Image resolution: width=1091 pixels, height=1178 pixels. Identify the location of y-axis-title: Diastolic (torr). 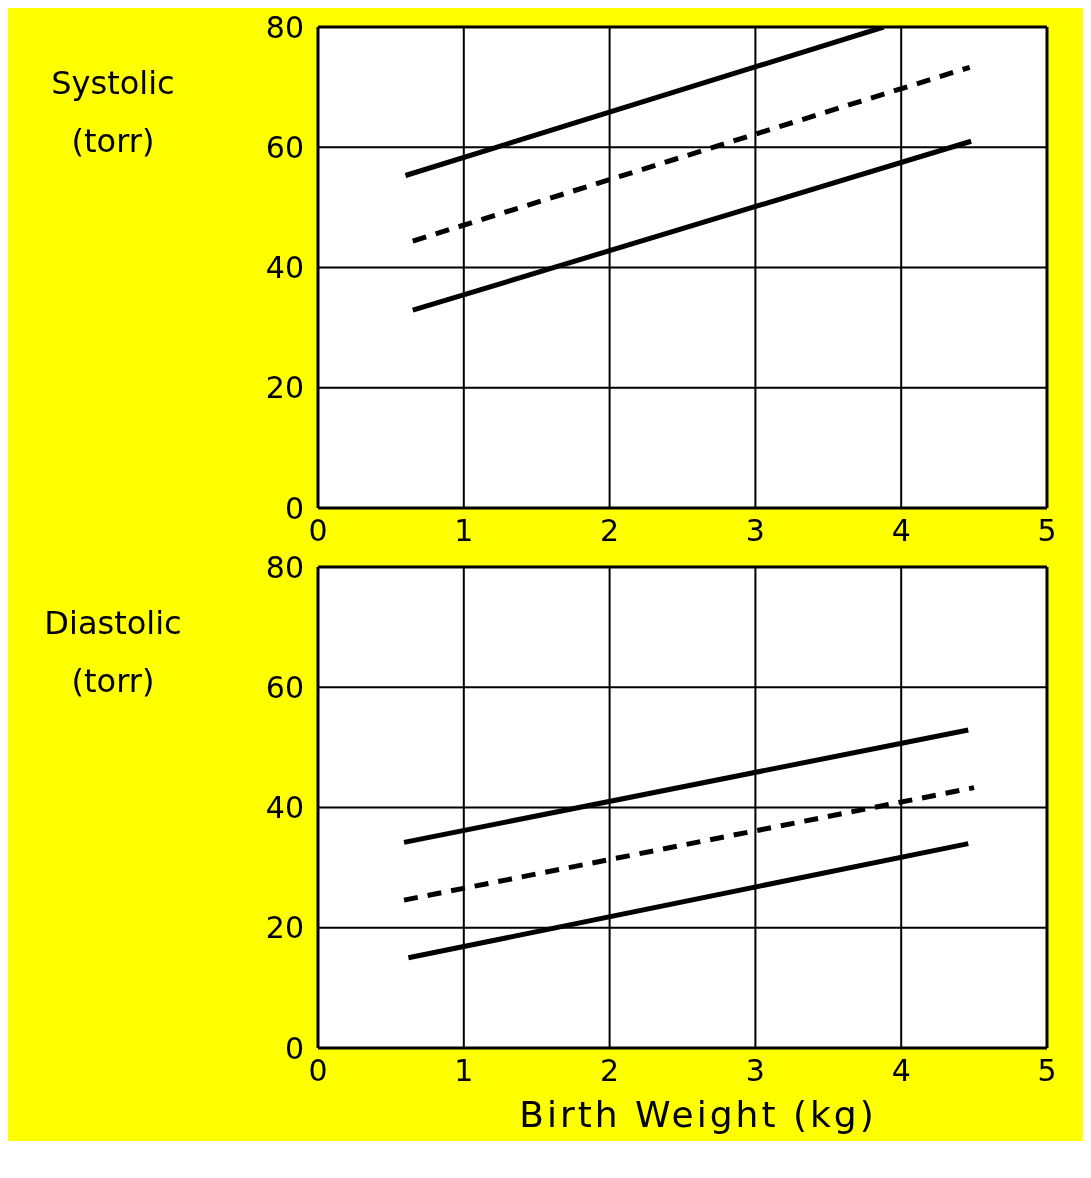
(113, 652).